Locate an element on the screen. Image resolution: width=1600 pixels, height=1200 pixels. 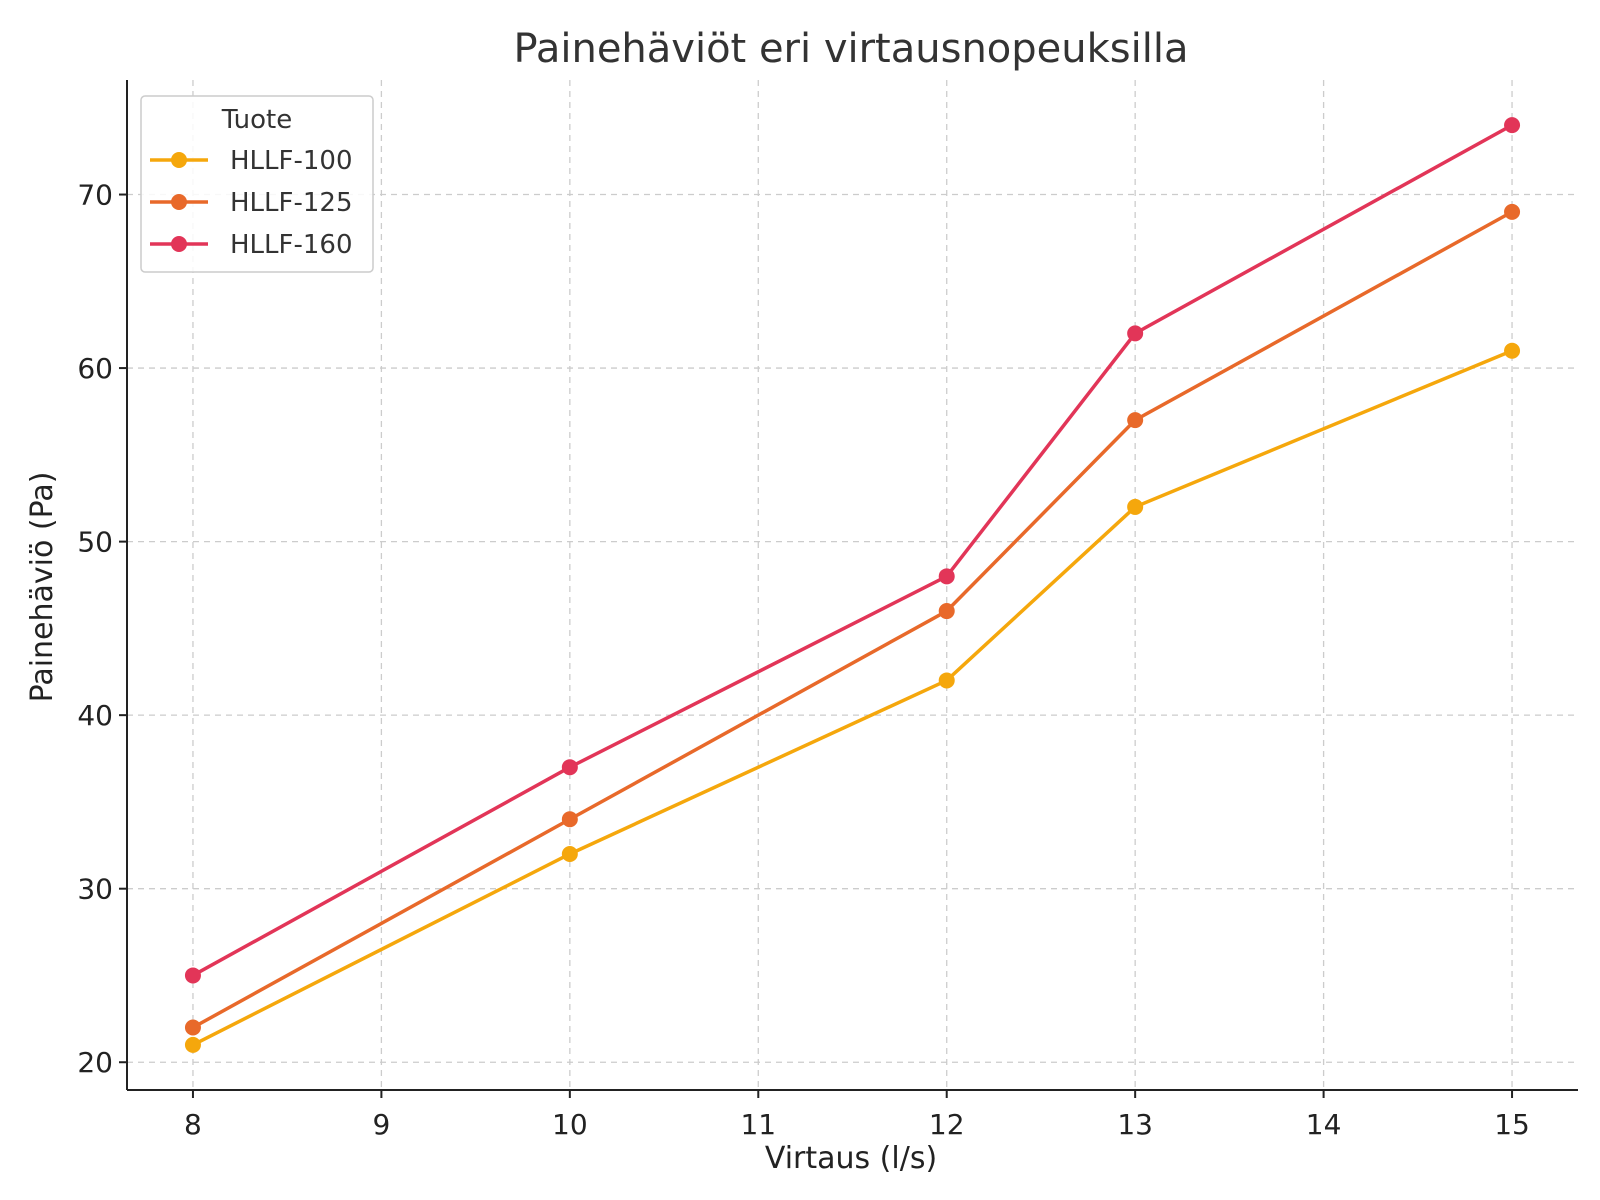
legend: Tuote HLLF-100 HLLF-125 HLLF-160 is located at coordinates (257, 184).